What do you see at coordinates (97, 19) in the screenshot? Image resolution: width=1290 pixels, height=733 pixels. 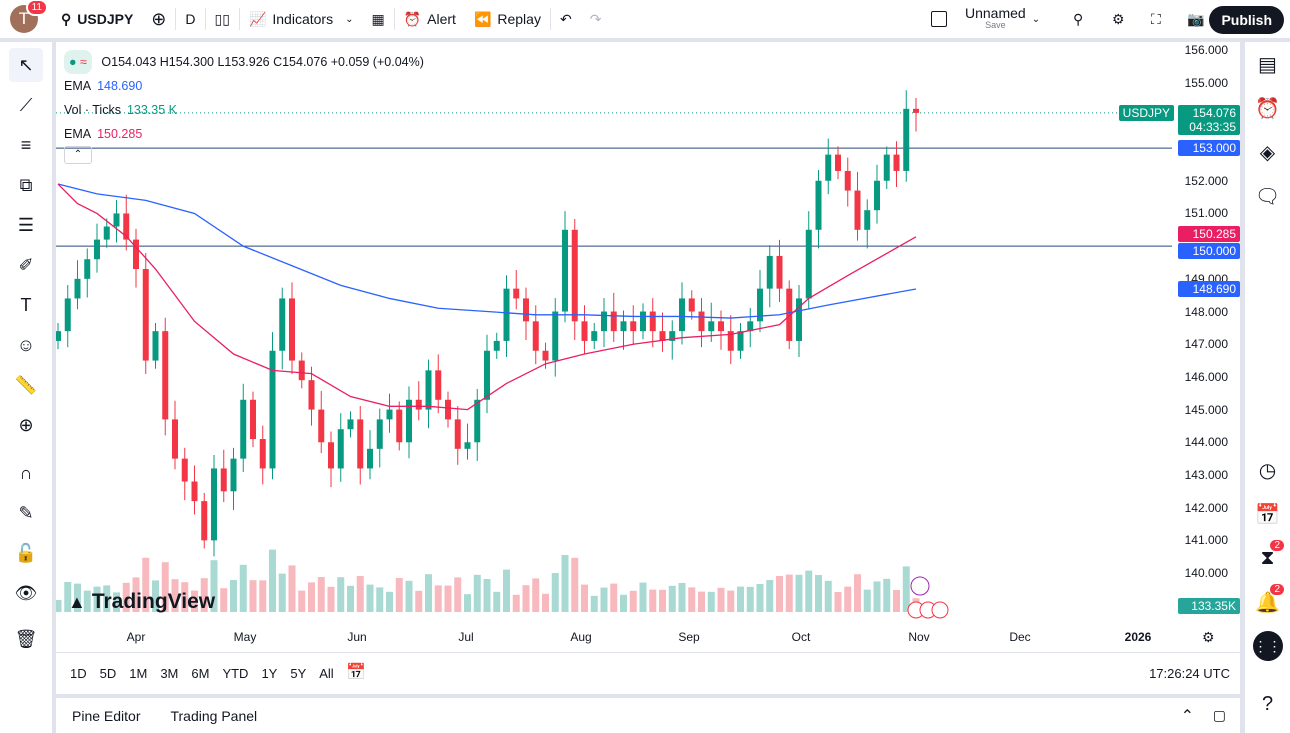 I see `symbol-search: ⚲ USDJPY` at bounding box center [97, 19].